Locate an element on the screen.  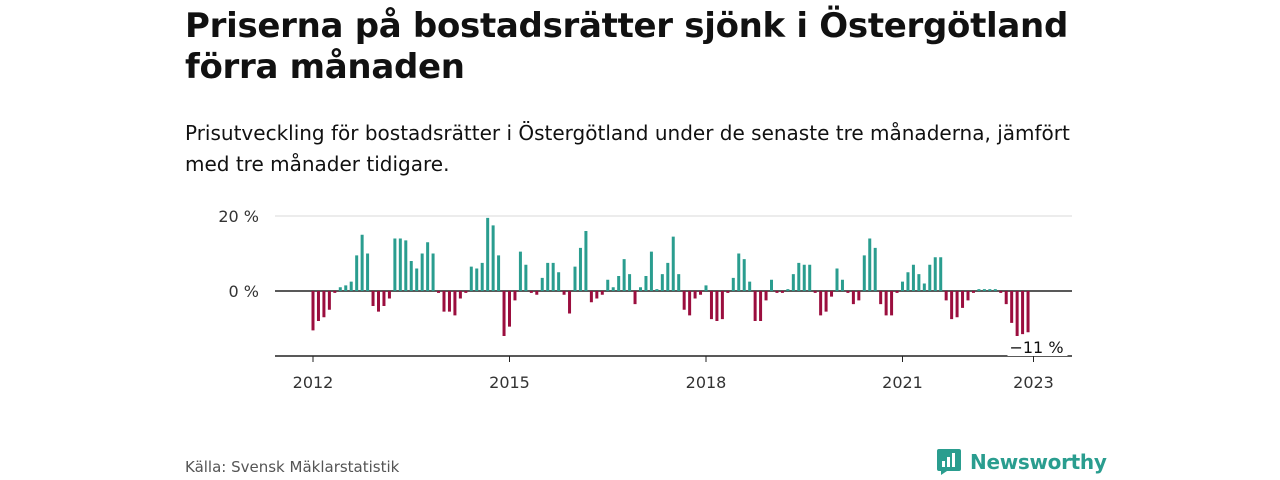
newsworthy-icon is located at coordinates (949, 462).